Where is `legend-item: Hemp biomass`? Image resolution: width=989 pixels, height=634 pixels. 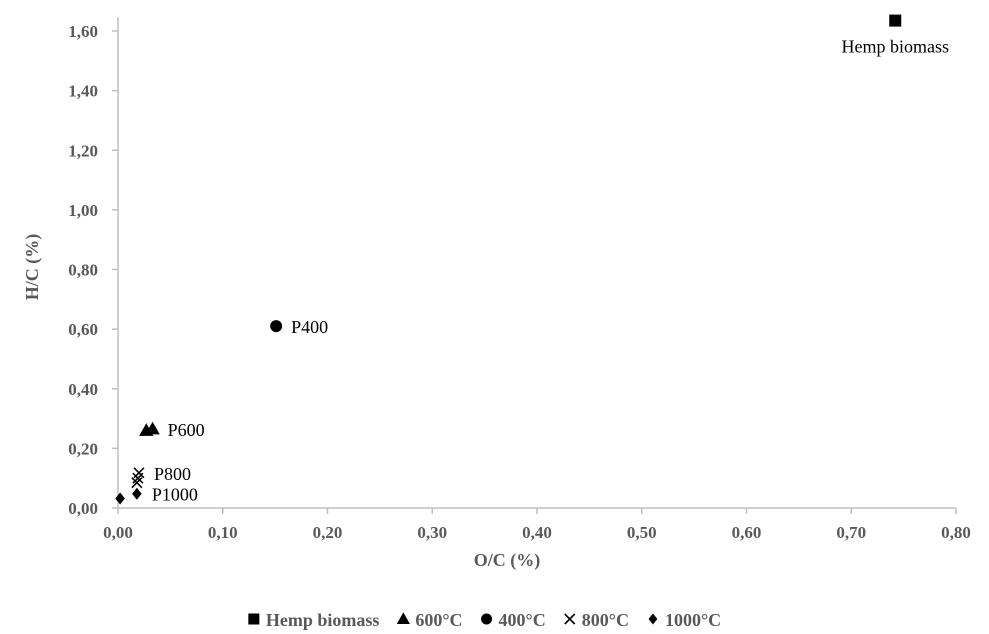 legend-item: Hemp biomass is located at coordinates (313, 620).